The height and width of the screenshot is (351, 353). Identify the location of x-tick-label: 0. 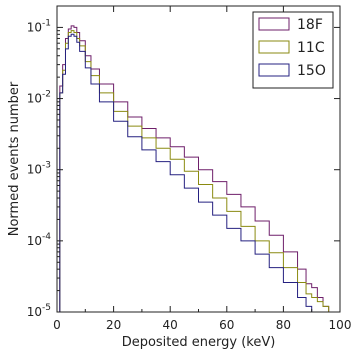
(57, 325).